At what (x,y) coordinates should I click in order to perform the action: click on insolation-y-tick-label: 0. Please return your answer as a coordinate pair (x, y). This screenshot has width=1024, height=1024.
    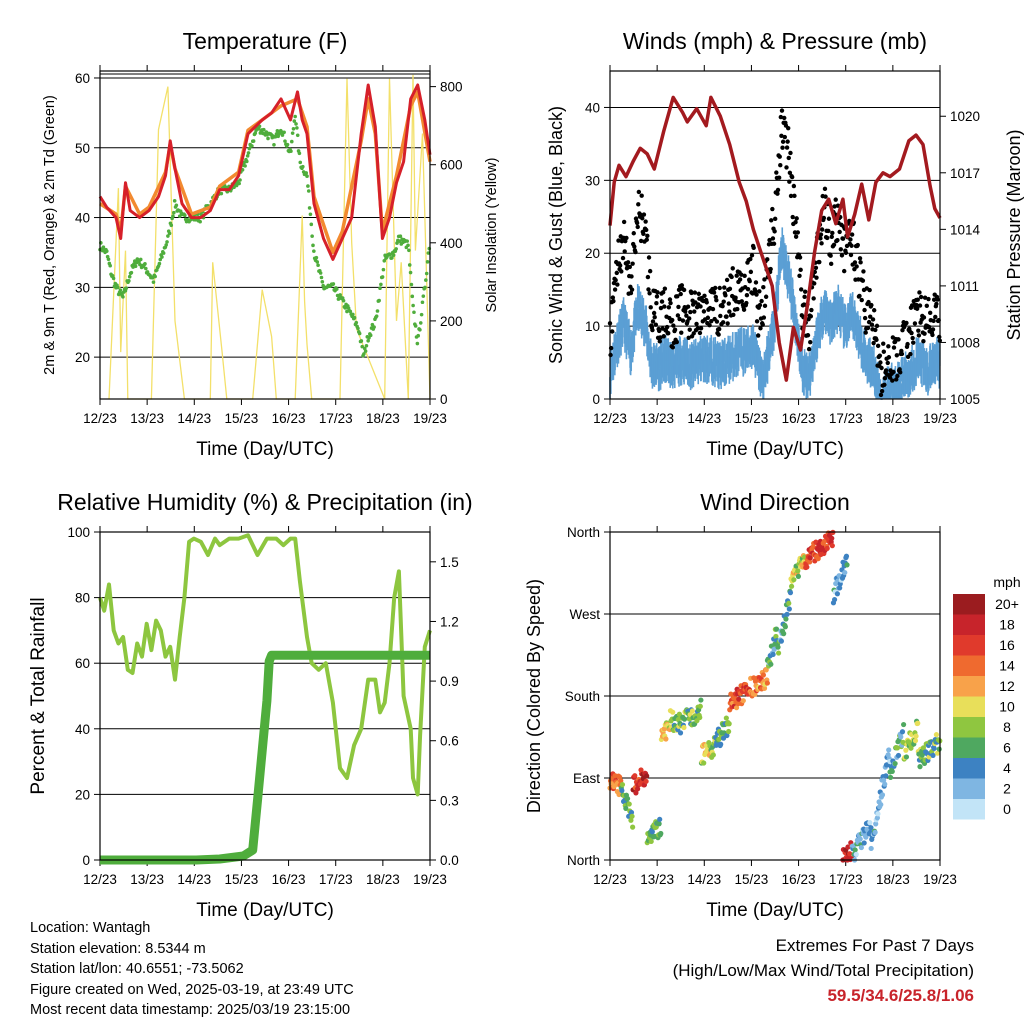
    Looking at the image, I should click on (444, 399).